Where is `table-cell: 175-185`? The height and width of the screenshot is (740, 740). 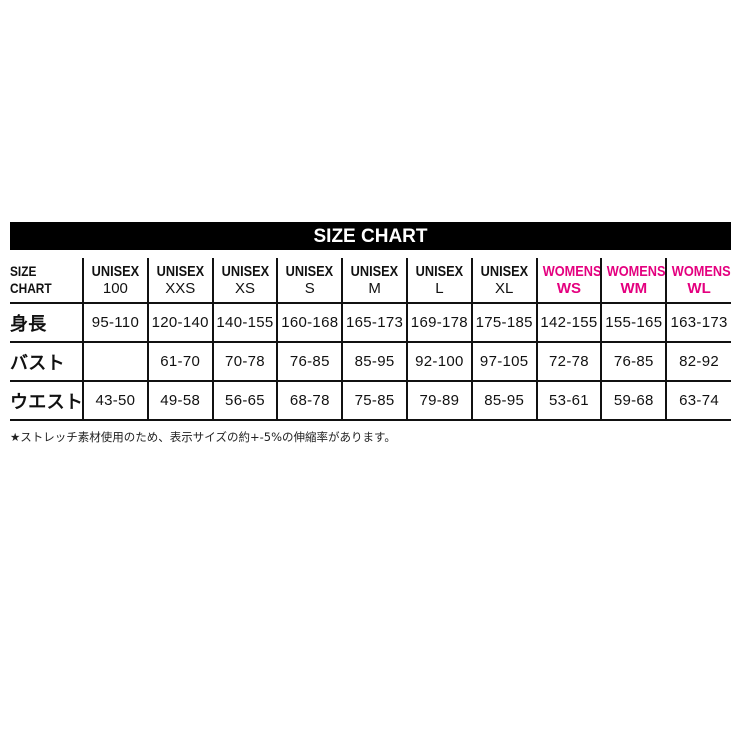 table-cell: 175-185 is located at coordinates (503, 323).